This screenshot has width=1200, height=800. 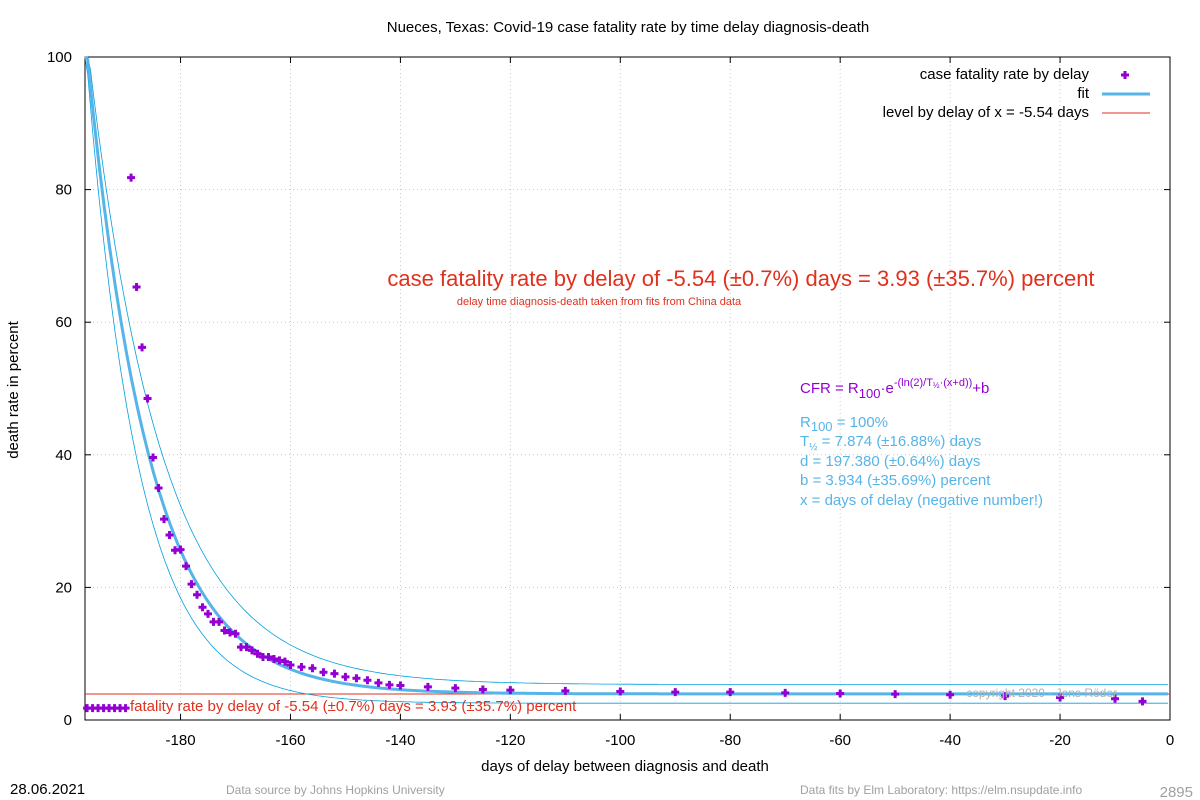 I want to click on x-tick-label: -80, so click(x=730, y=740).